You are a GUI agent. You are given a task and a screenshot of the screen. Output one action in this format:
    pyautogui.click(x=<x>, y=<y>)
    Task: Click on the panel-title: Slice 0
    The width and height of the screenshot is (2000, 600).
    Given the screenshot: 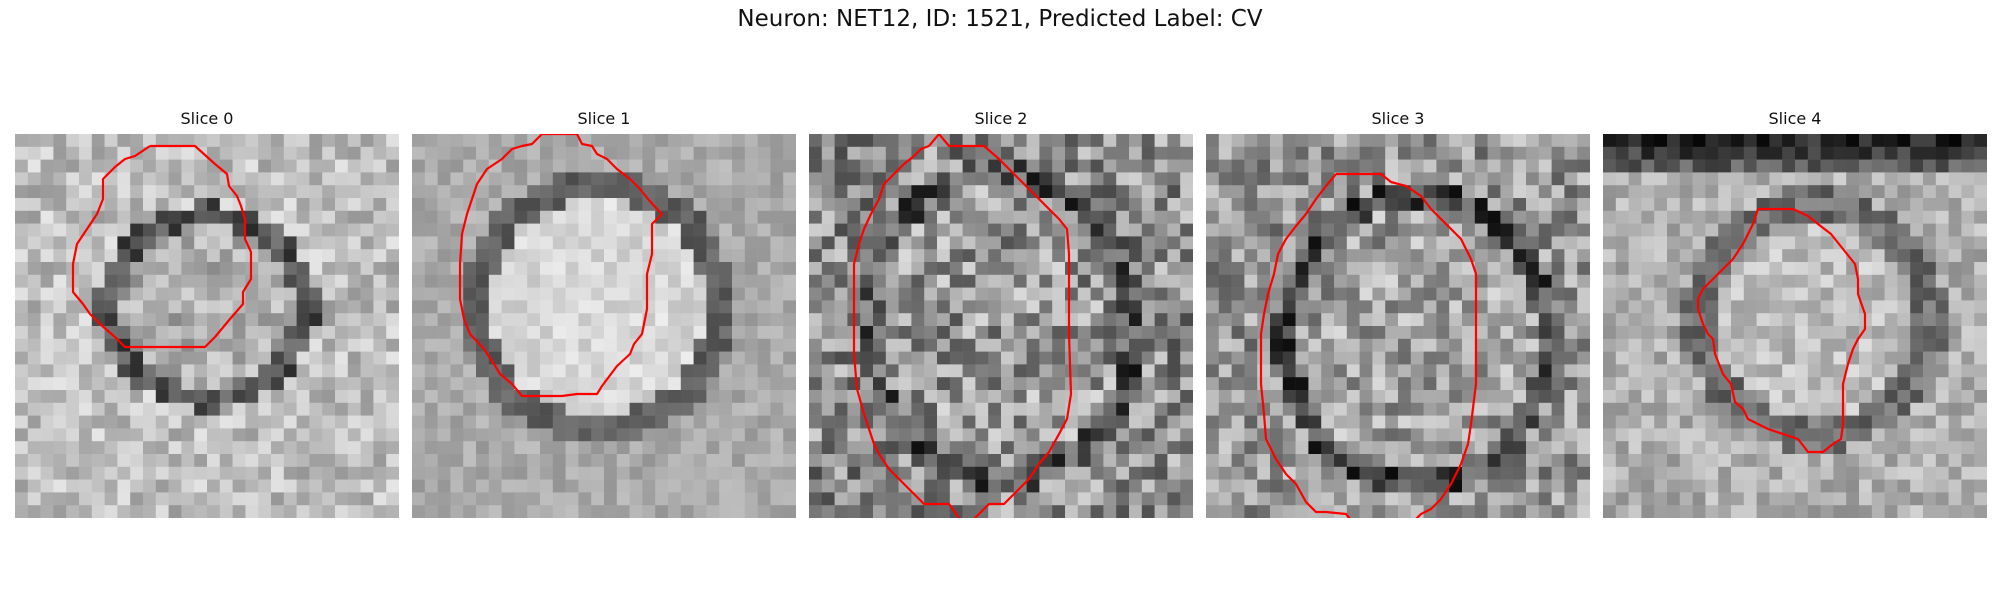 What is the action you would take?
    pyautogui.click(x=207, y=118)
    